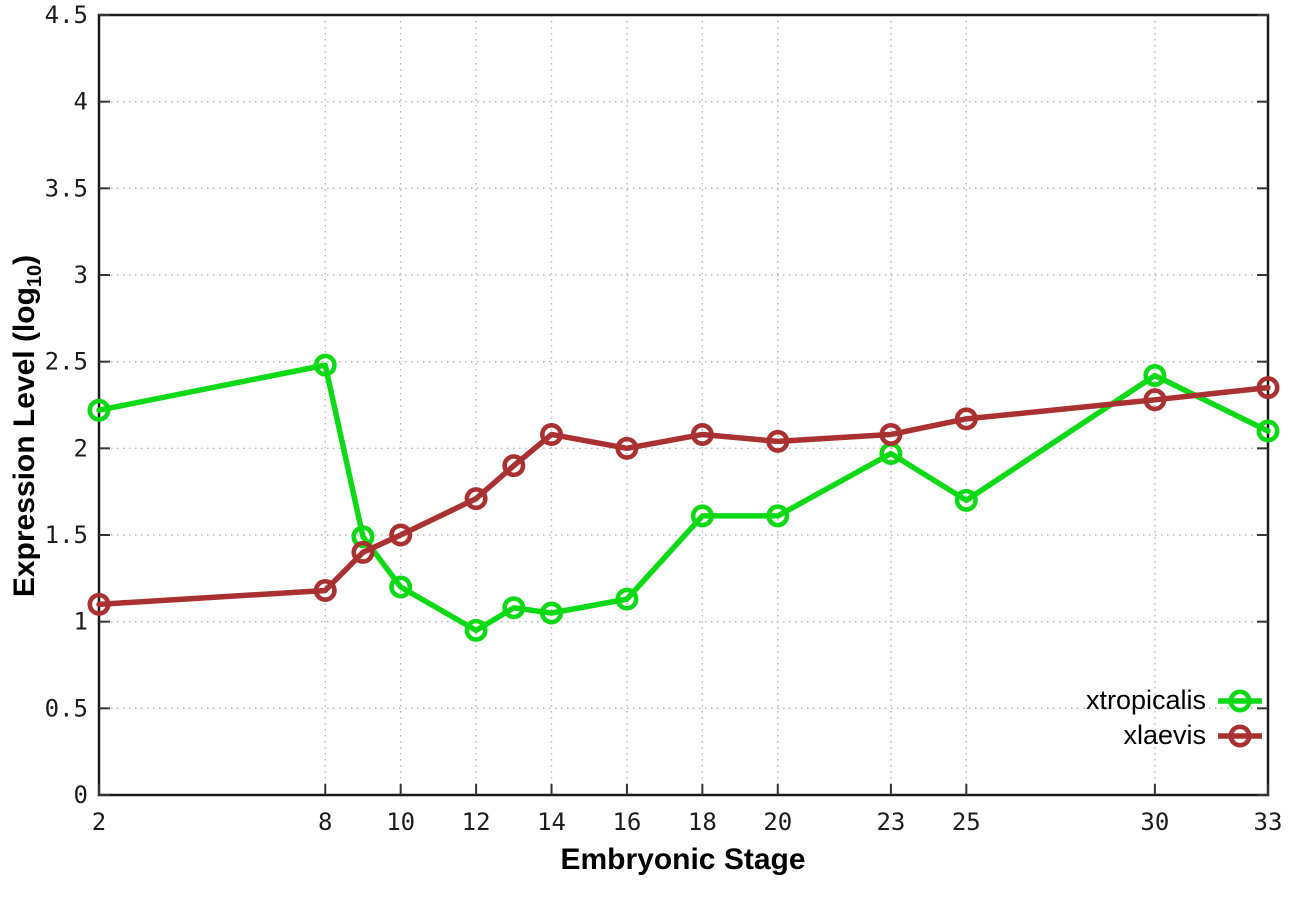  What do you see at coordinates (81, 448) in the screenshot?
I see `y-tick-label: 2` at bounding box center [81, 448].